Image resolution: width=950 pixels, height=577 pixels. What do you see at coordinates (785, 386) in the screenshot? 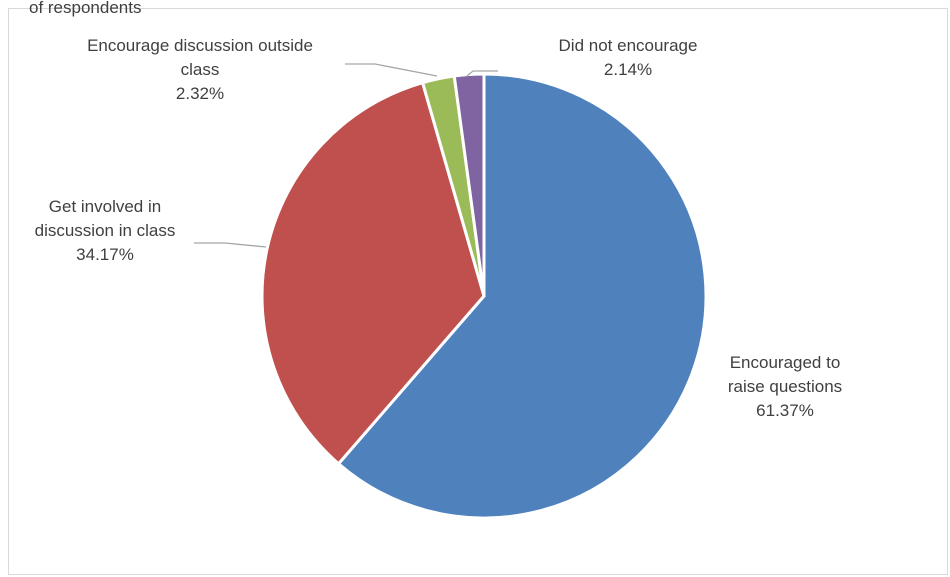
I see `slice-category-label-1-line-2: raise questions` at bounding box center [785, 386].